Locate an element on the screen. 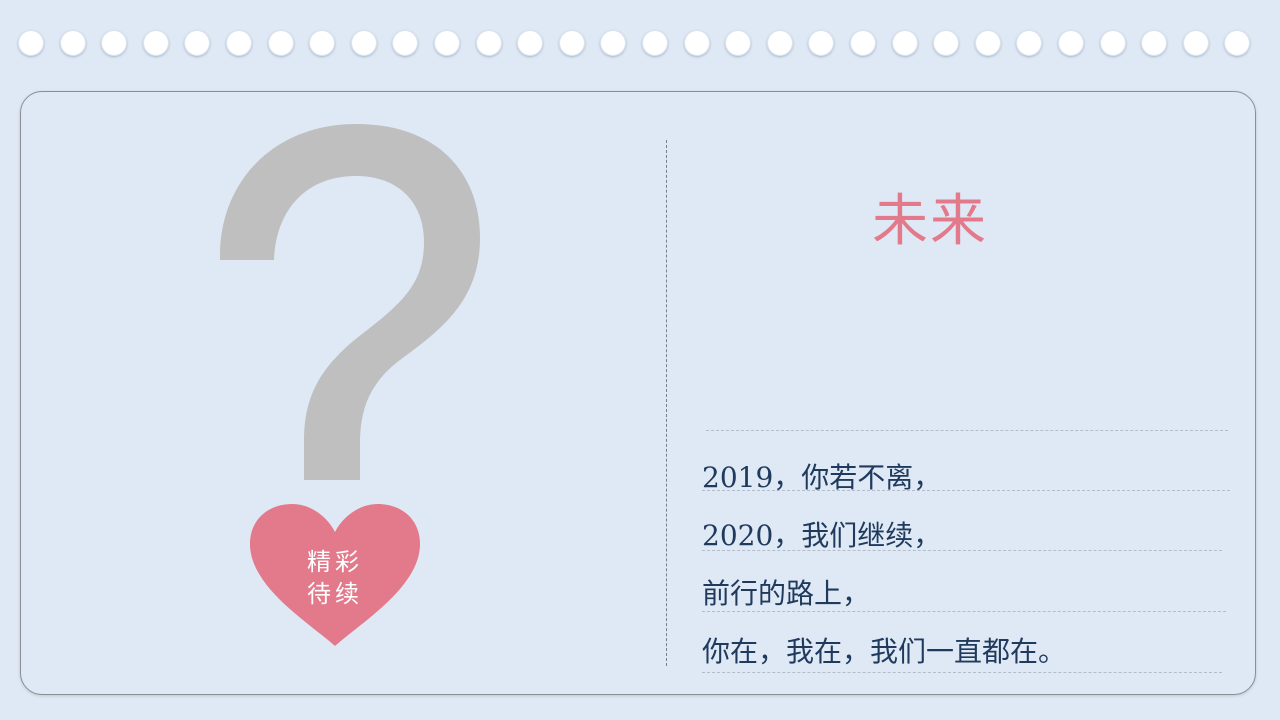  heart-caption-line1: 精彩 is located at coordinates (335, 562).